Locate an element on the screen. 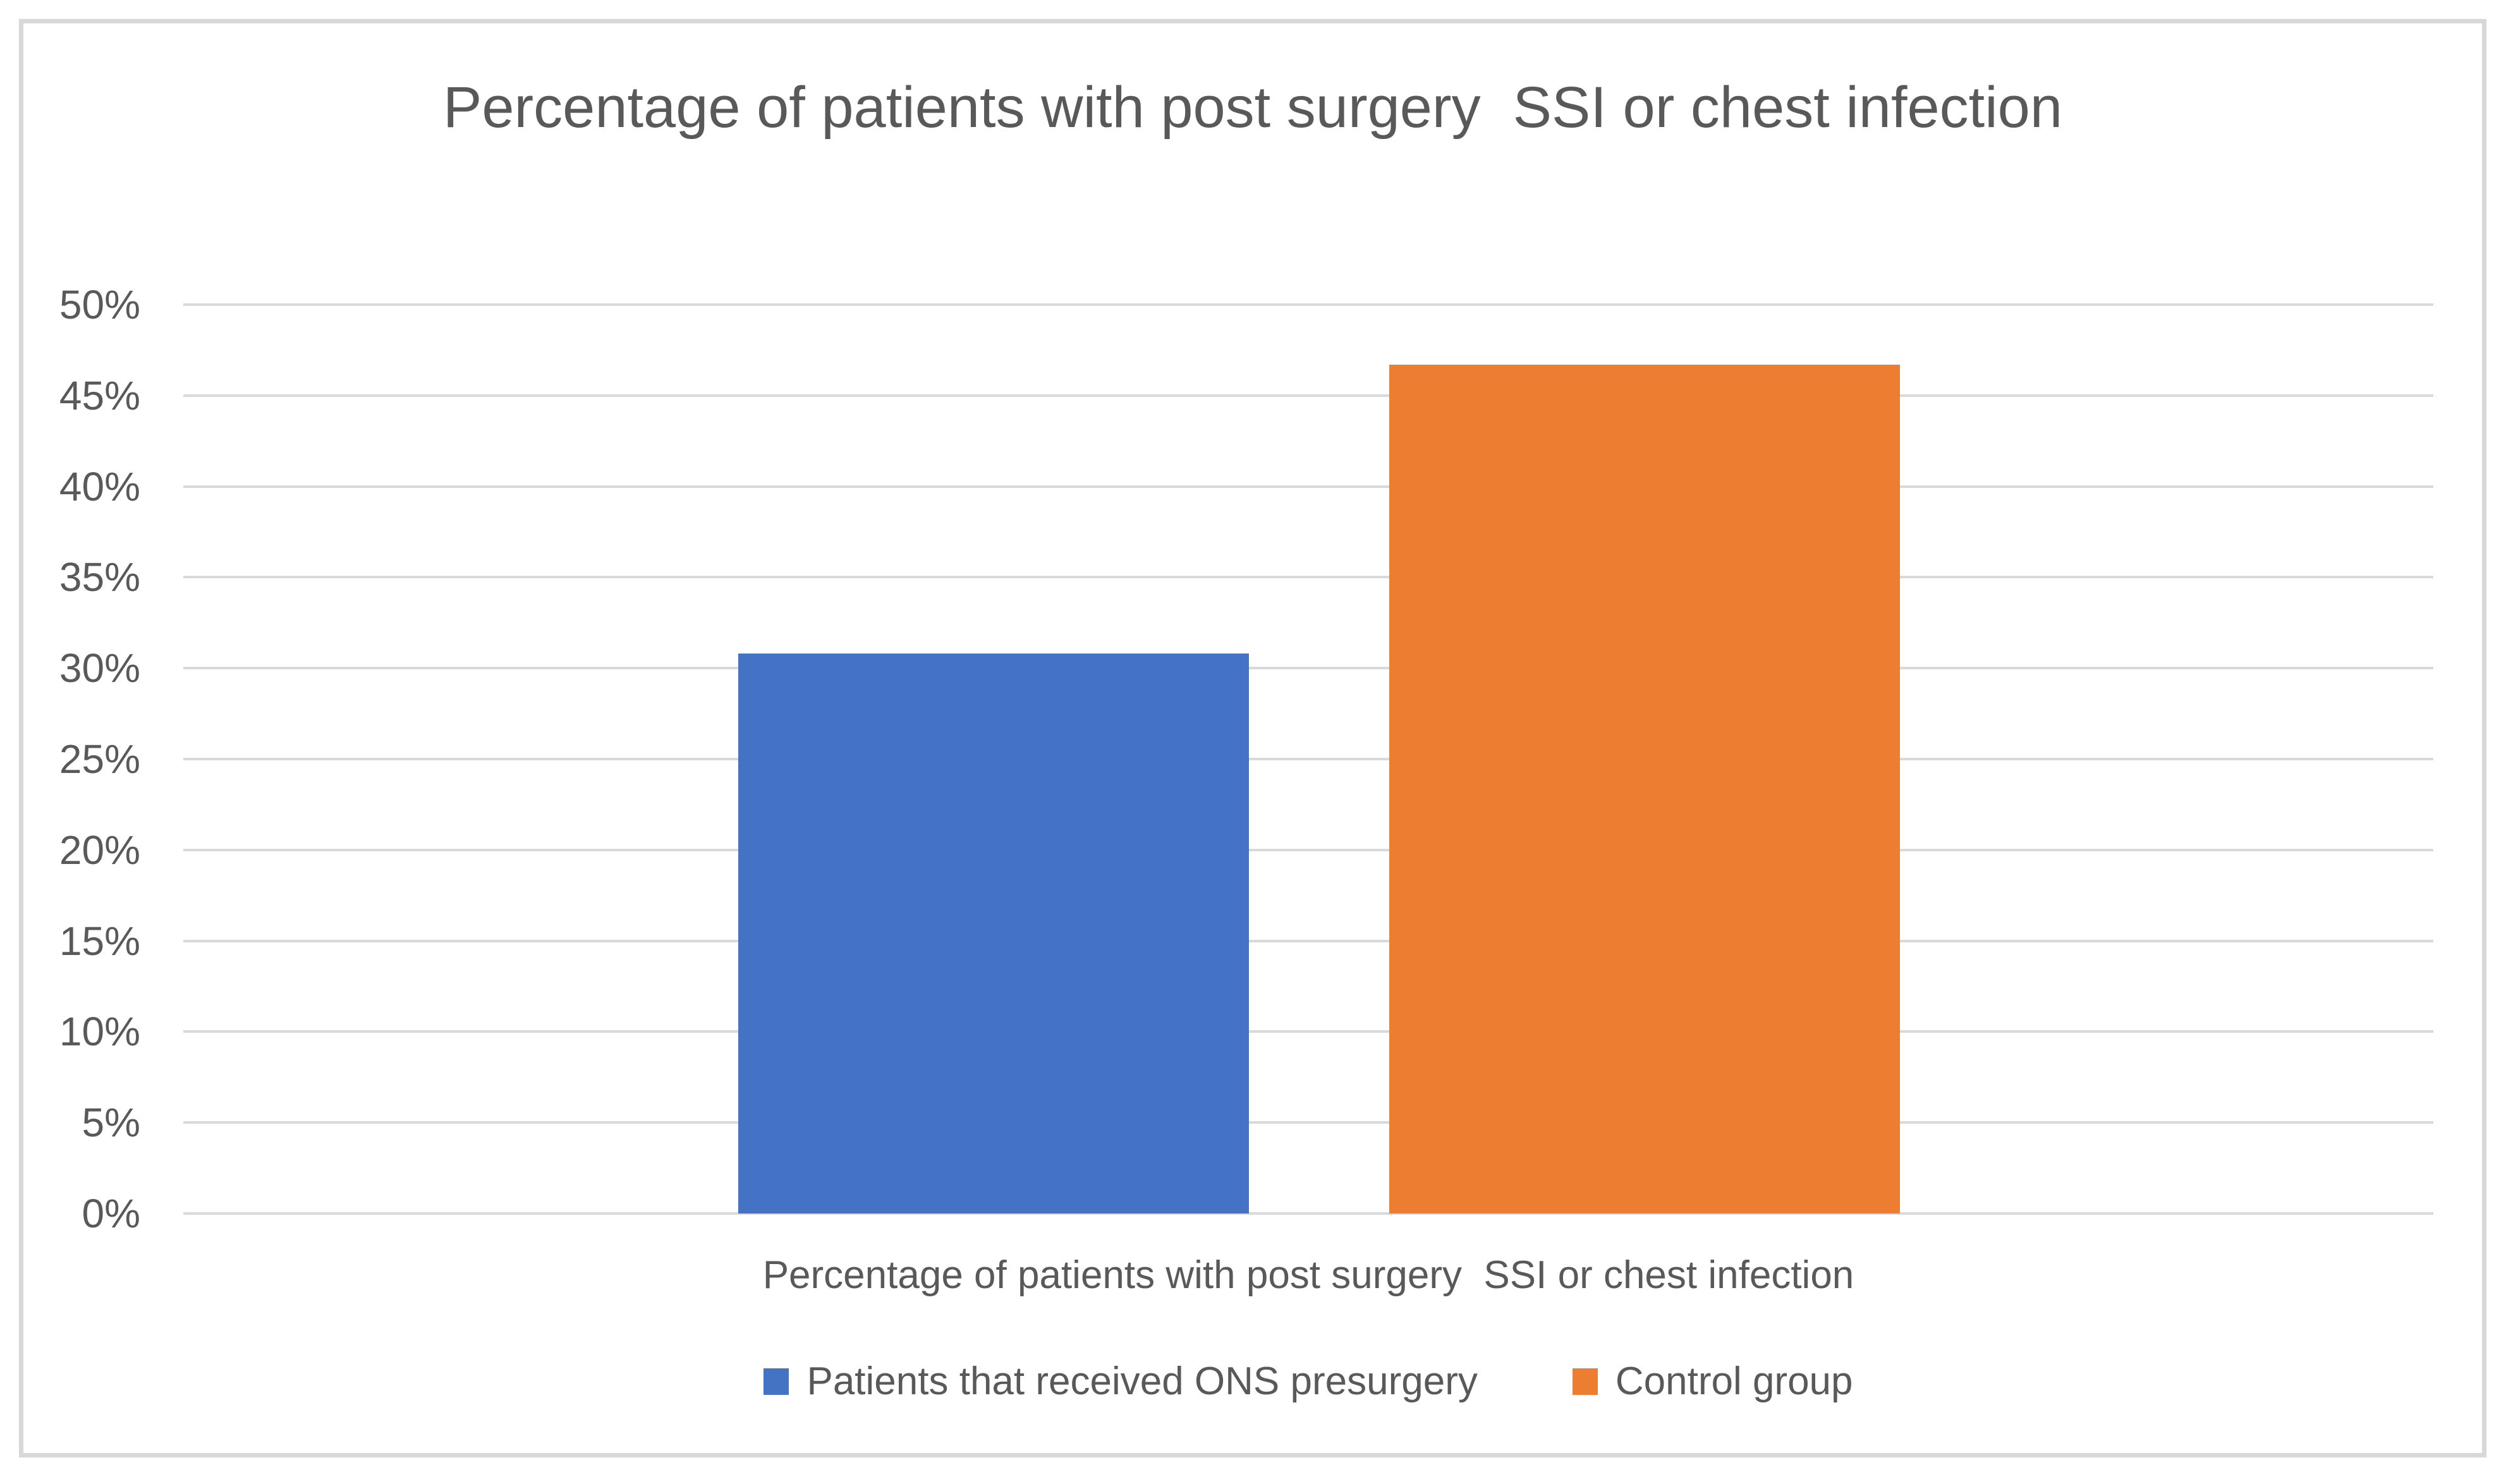 The image size is (2513, 1484). legend-label: Patients that received ONS presurgery is located at coordinates (1142, 1381).